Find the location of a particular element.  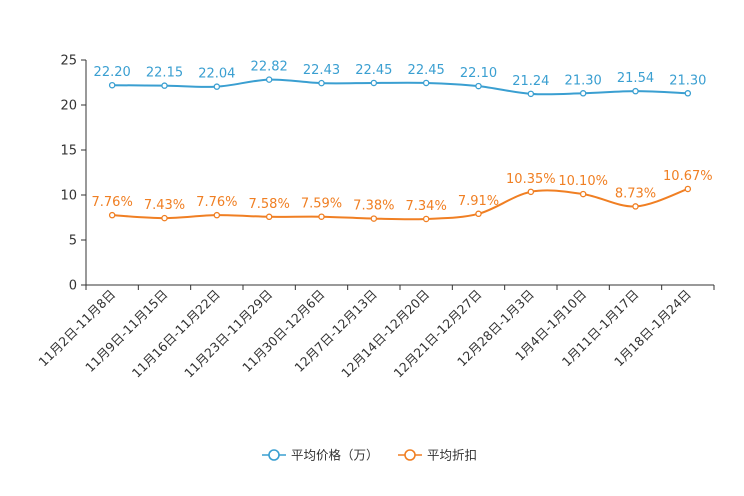

legend: 平均价格（万） 平均折扣 is located at coordinates (369, 455).